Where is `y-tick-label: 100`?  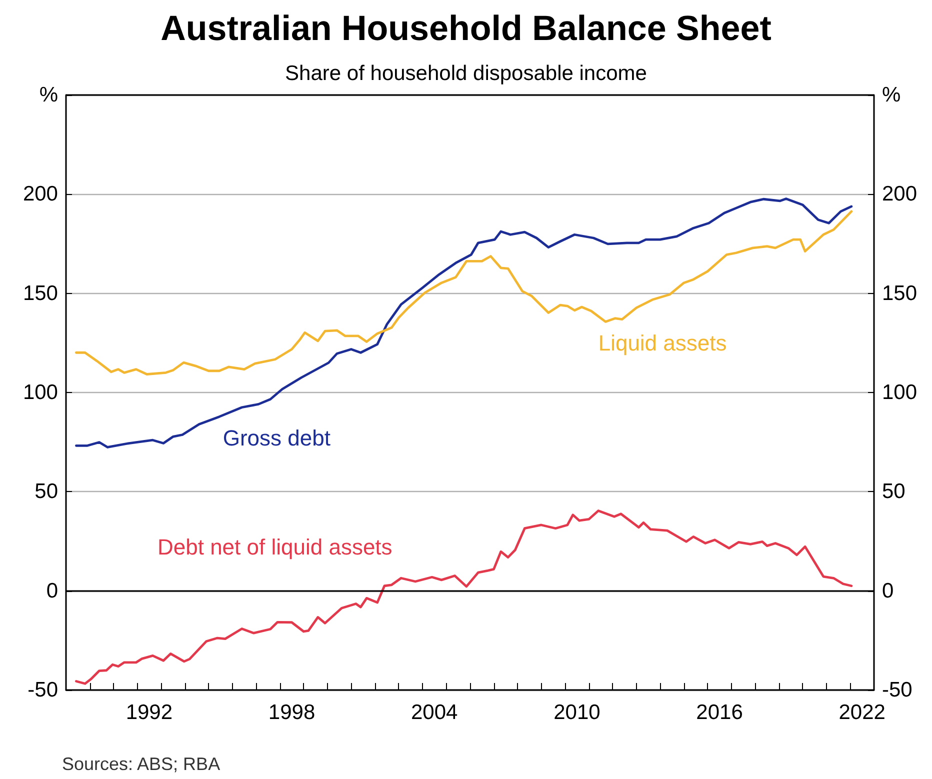
y-tick-label: 100 is located at coordinates (40, 392).